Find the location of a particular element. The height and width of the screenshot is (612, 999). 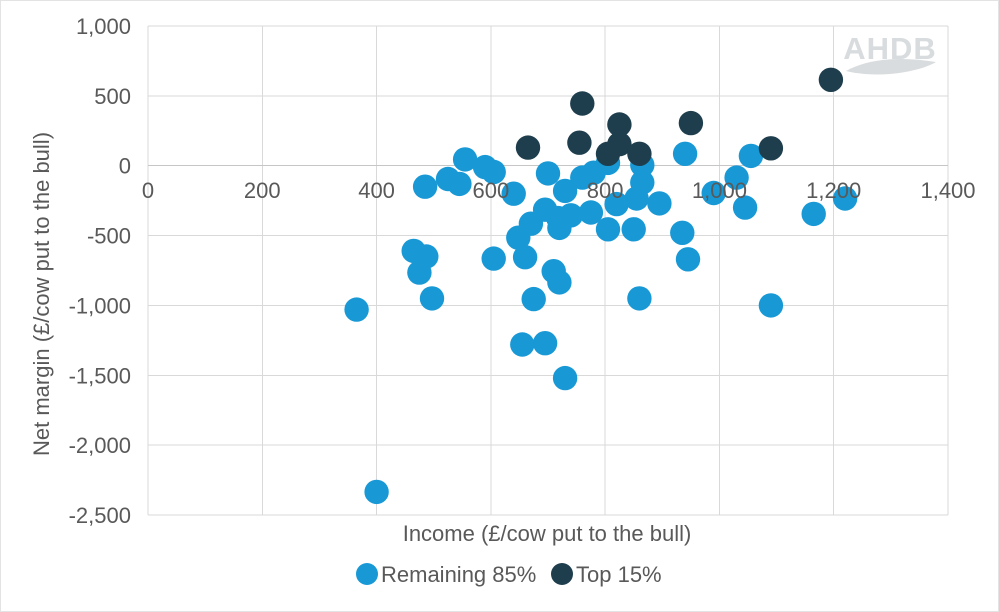

x-tick-label: 1,400 is located at coordinates (947, 190).